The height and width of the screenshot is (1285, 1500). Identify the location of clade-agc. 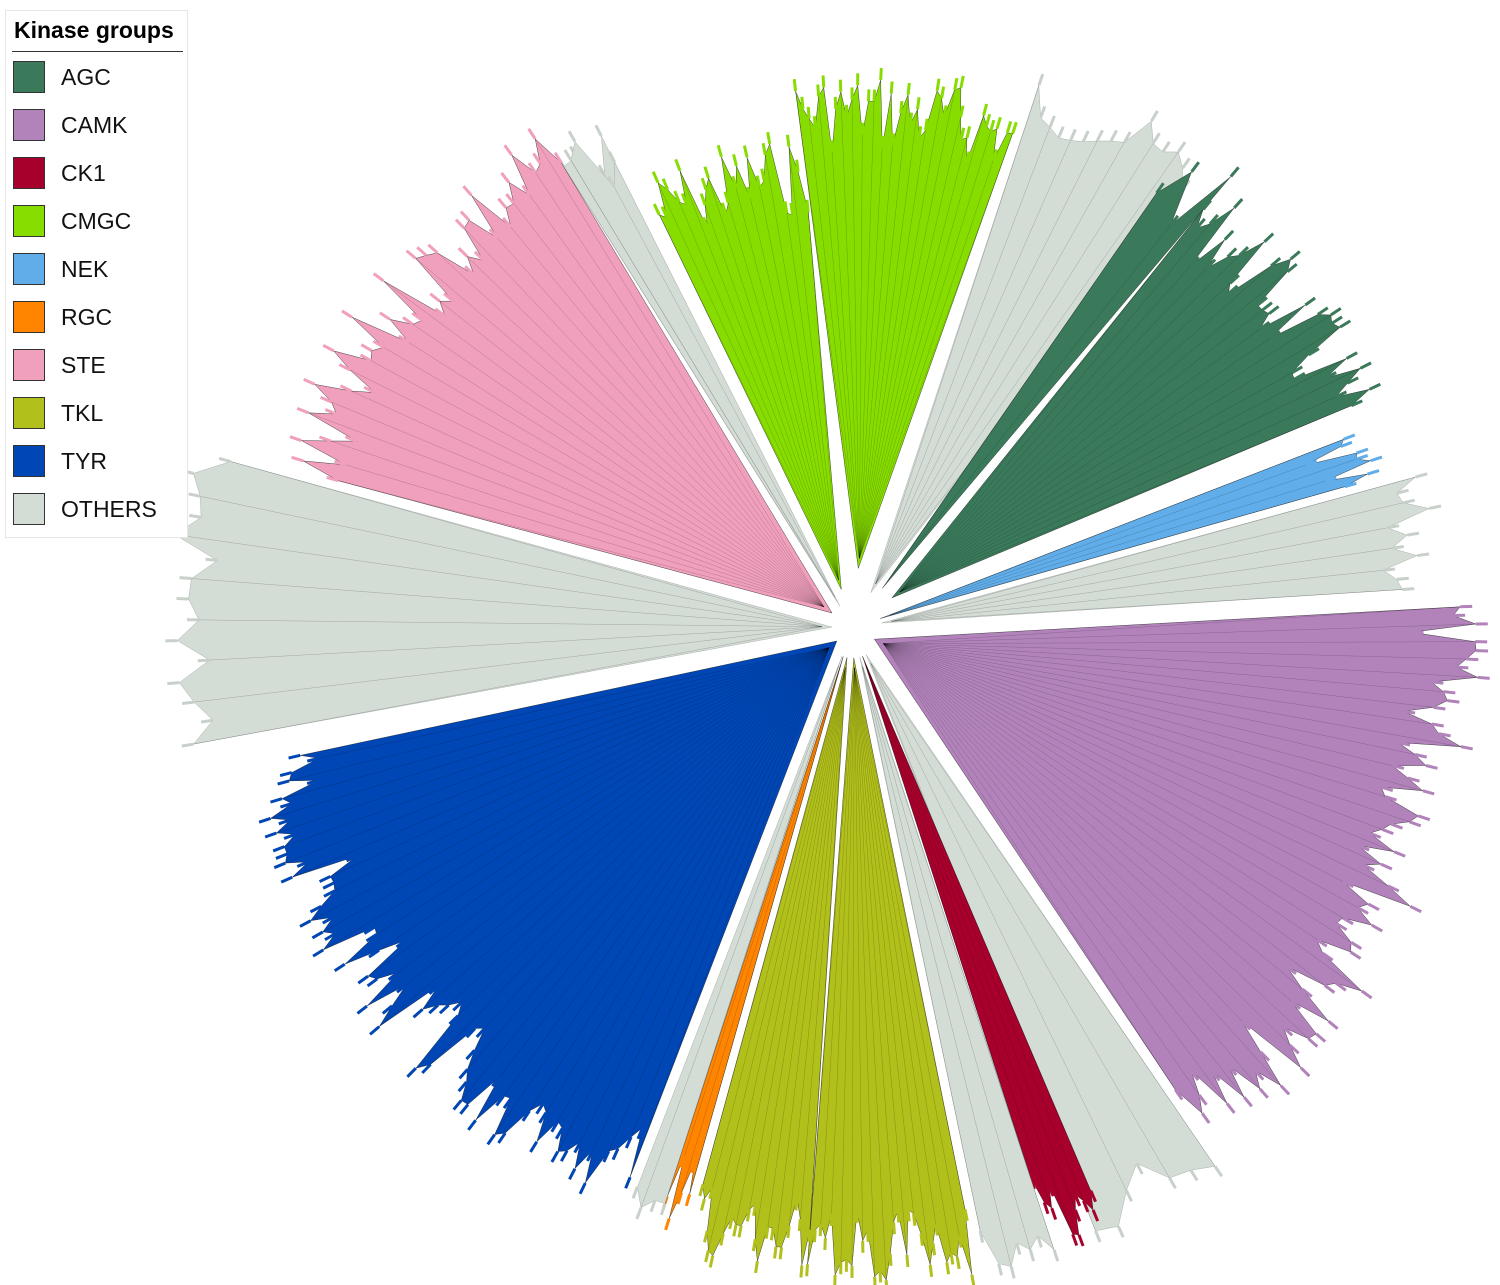
(1061, 375).